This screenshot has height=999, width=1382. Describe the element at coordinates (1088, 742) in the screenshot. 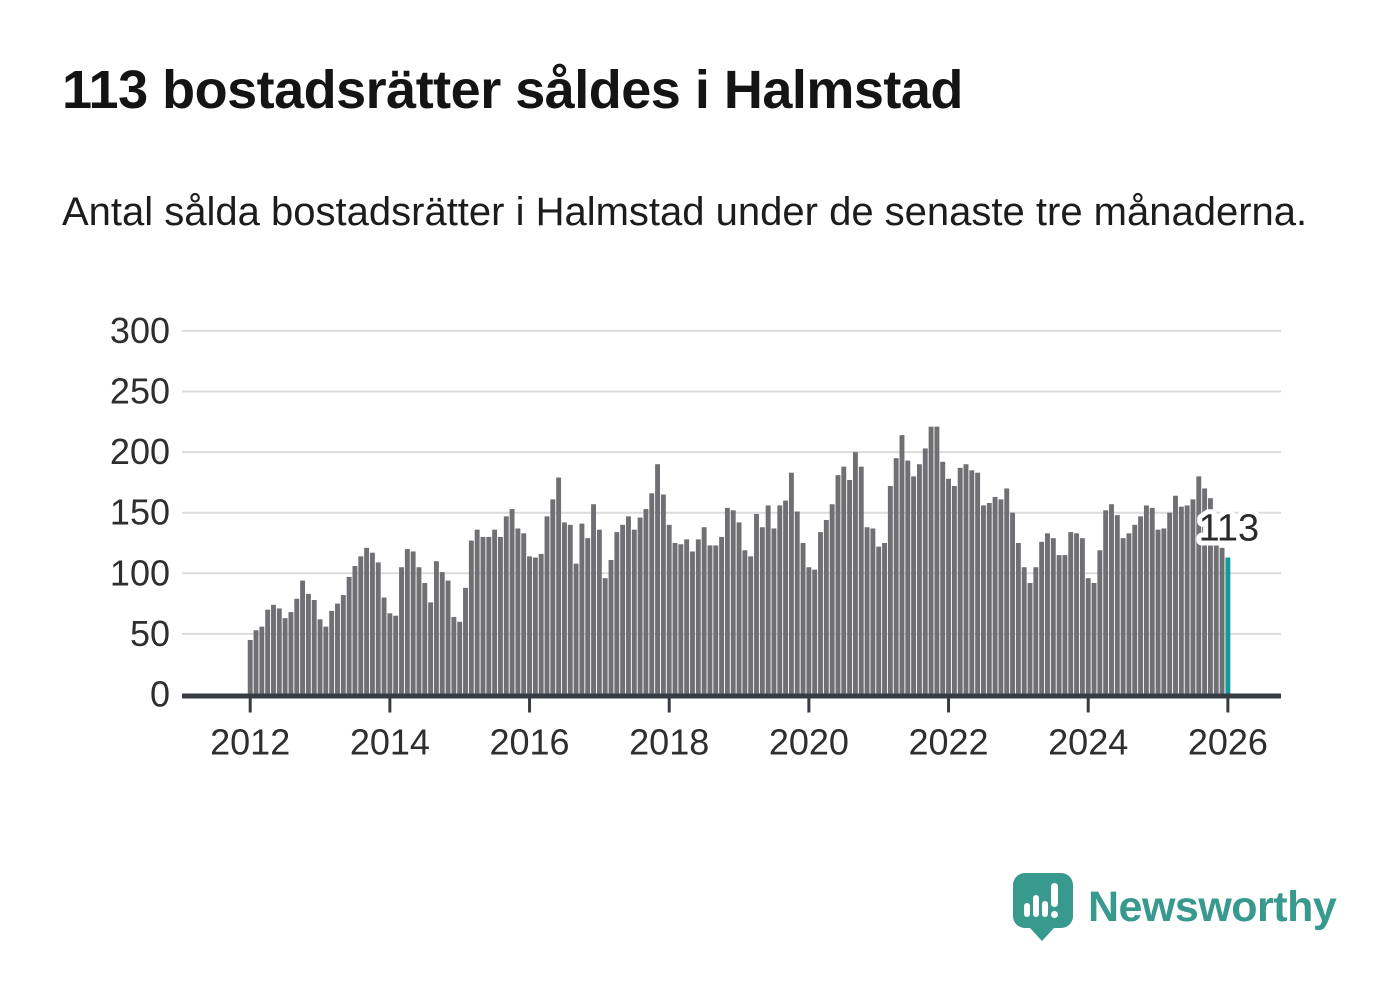

I see `x-axis-label: 2024` at that location.